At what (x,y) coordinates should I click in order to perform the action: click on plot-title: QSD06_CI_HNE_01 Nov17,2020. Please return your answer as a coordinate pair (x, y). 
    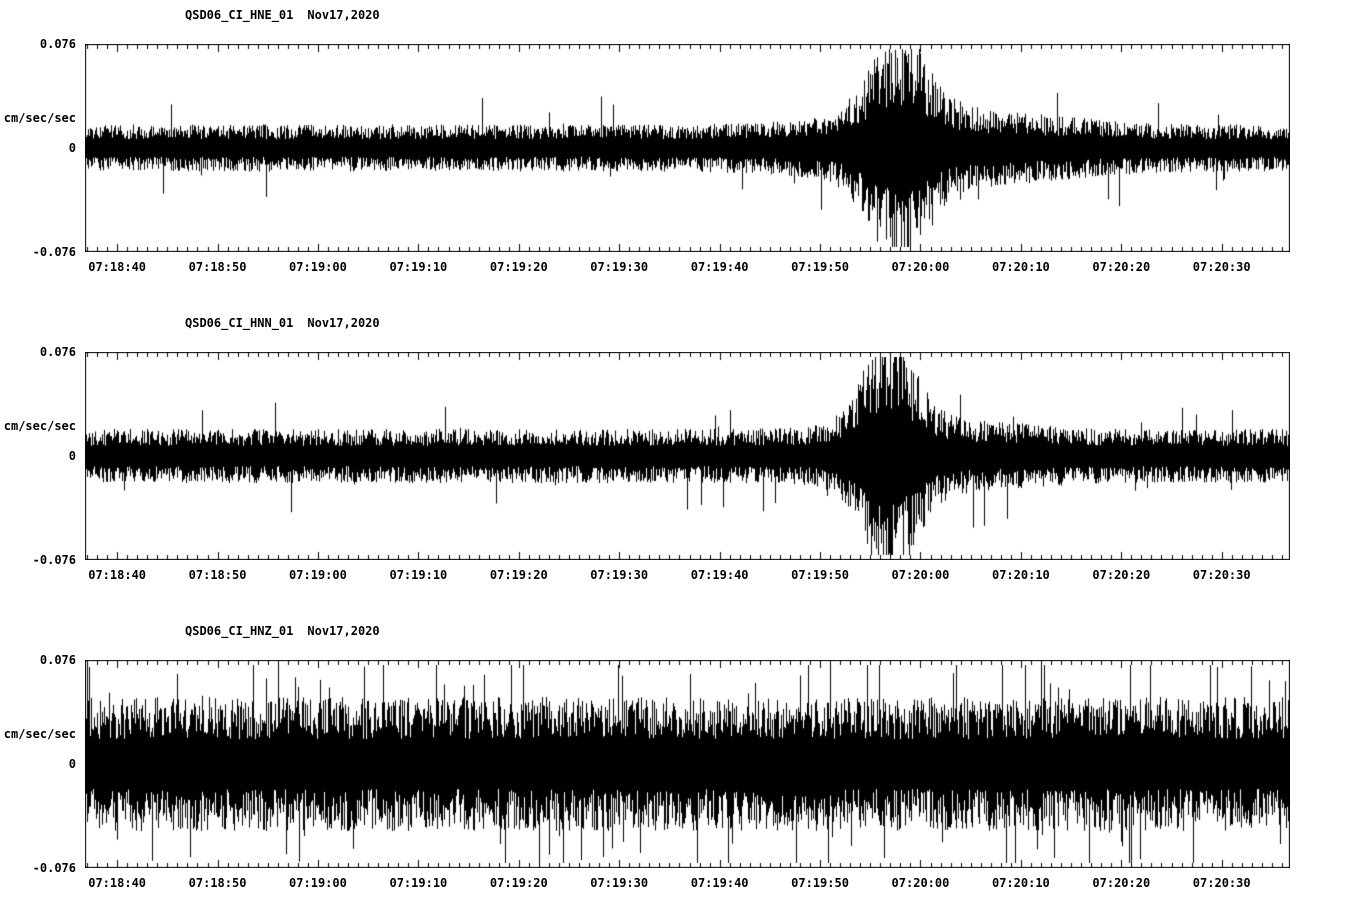
    Looking at the image, I should click on (282, 15).